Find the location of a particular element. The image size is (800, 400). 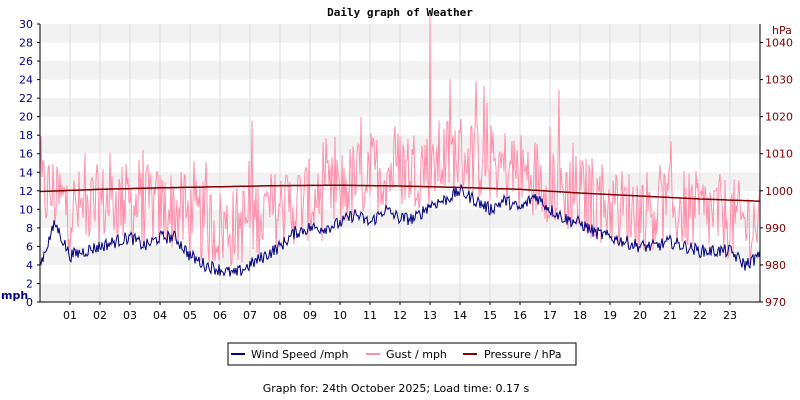

legend-label-pressure: Pressure / hPa is located at coordinates (523, 354).